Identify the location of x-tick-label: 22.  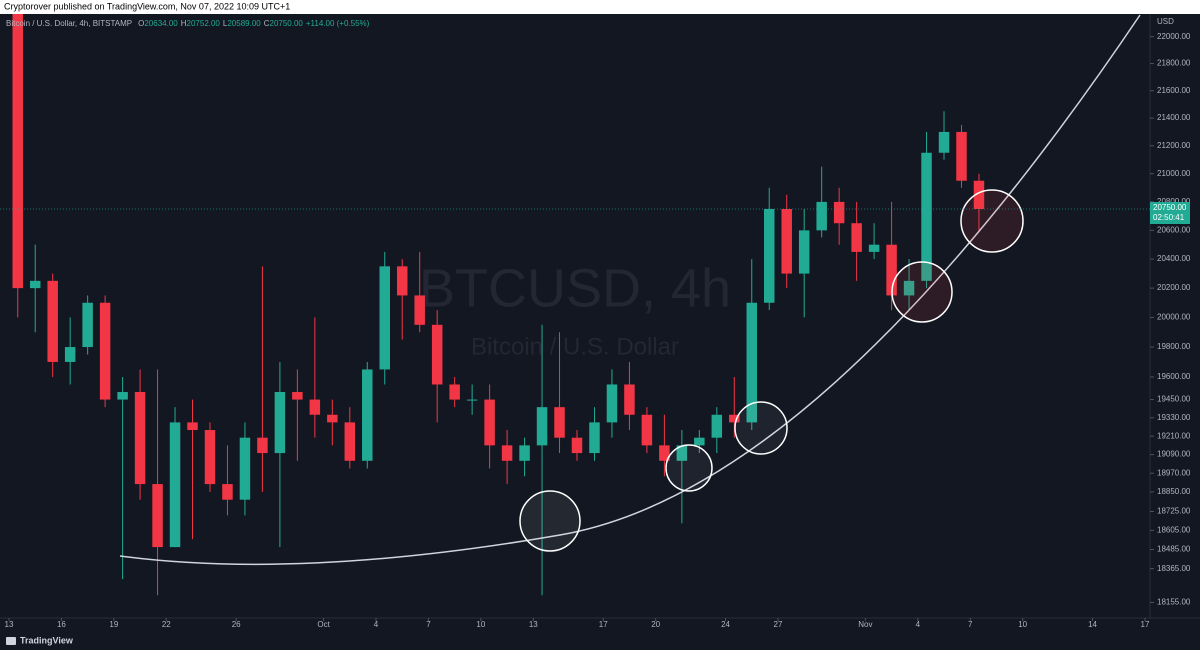
(166, 624).